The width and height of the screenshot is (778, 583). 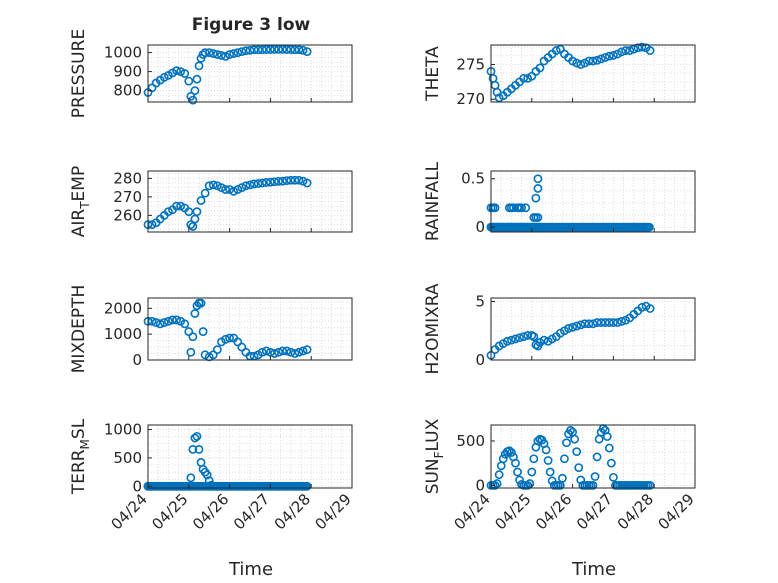 I want to click on y-axis-label: AIRTEMP, so click(x=80, y=201).